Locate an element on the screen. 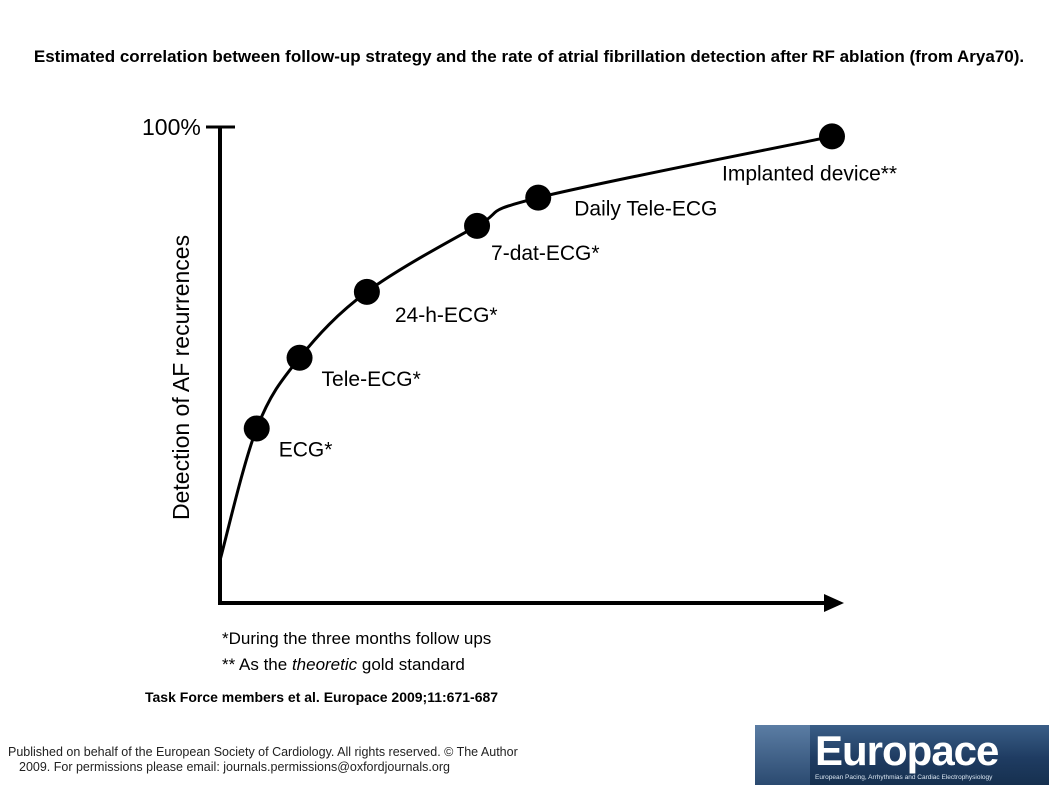  logo-accent is located at coordinates (782, 755).